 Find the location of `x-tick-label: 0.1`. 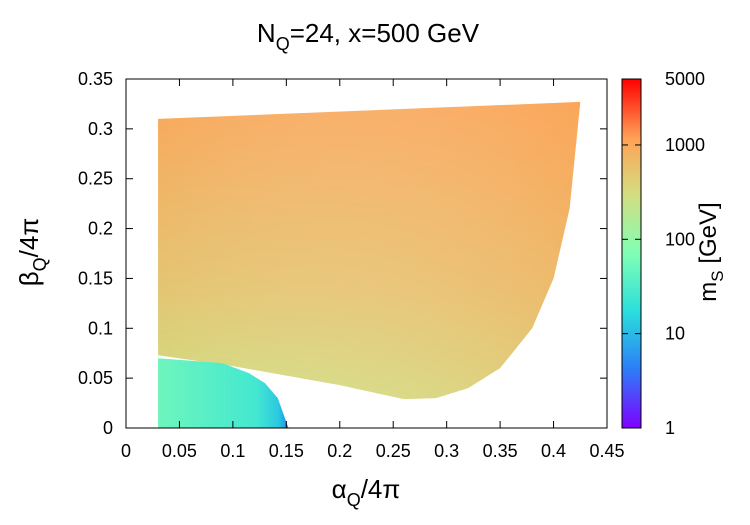

x-tick-label: 0.1 is located at coordinates (232, 451).